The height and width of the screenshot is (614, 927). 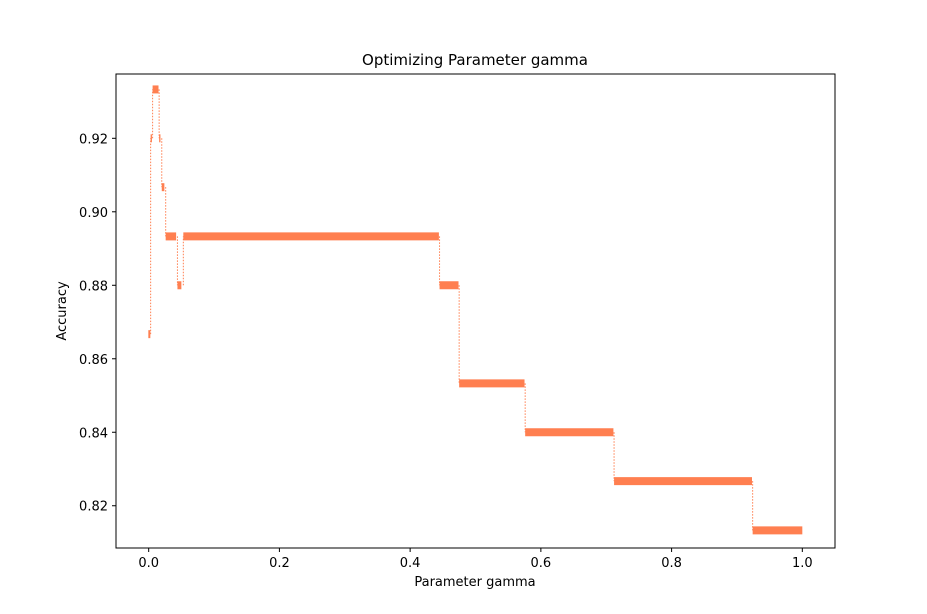 What do you see at coordinates (148, 563) in the screenshot?
I see `x-tick-label: 0.0` at bounding box center [148, 563].